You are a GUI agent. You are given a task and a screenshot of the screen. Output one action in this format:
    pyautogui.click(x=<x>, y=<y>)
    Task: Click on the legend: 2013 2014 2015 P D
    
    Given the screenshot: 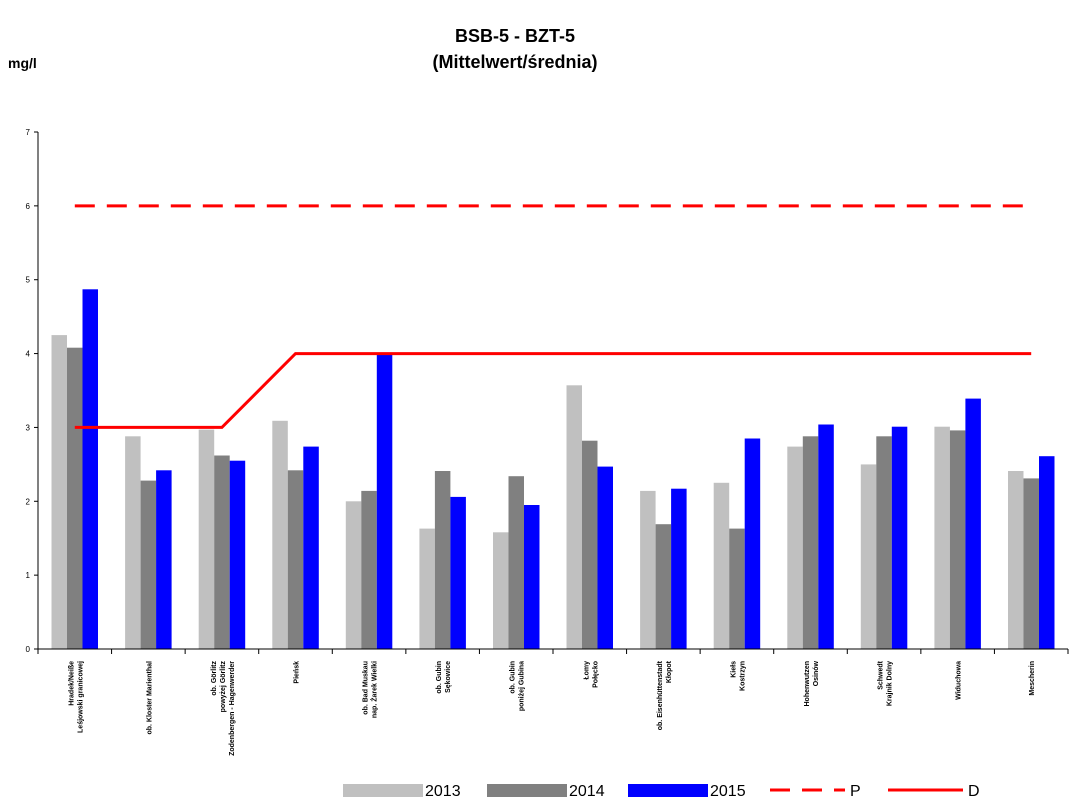 What is the action you would take?
    pyautogui.click(x=661, y=791)
    